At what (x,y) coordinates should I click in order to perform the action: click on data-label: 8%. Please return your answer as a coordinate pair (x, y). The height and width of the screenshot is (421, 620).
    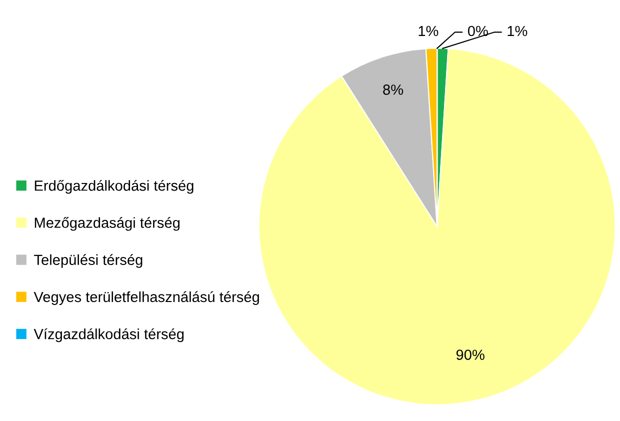
    Looking at the image, I should click on (393, 89).